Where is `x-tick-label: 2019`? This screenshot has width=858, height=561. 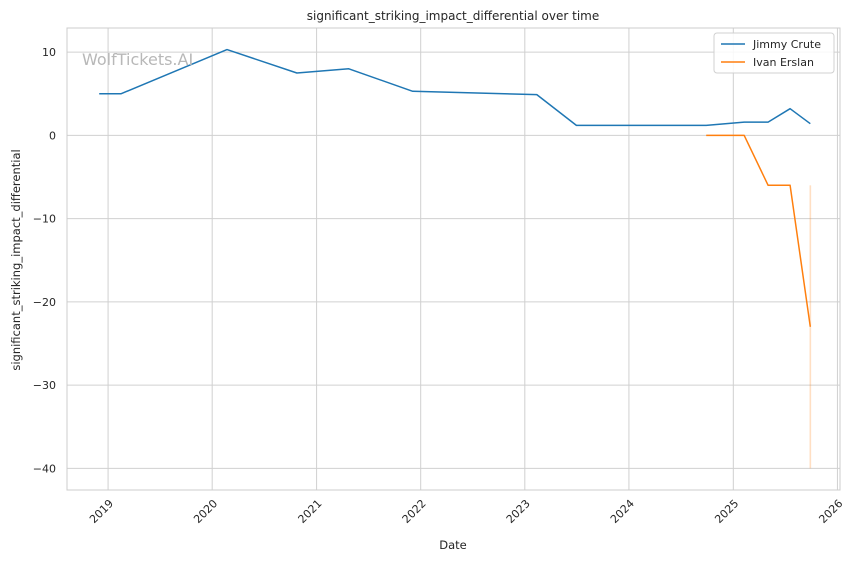 x-tick-label: 2019 is located at coordinates (101, 511).